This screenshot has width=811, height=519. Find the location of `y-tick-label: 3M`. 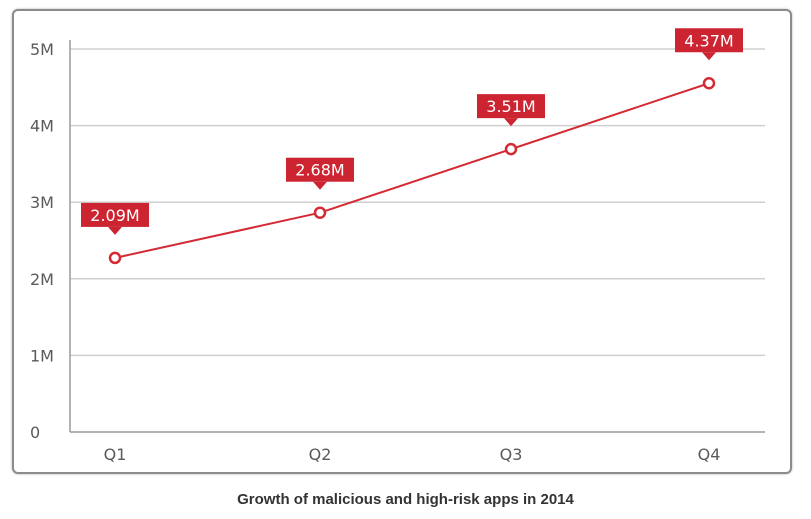

y-tick-label: 3M is located at coordinates (42, 202).